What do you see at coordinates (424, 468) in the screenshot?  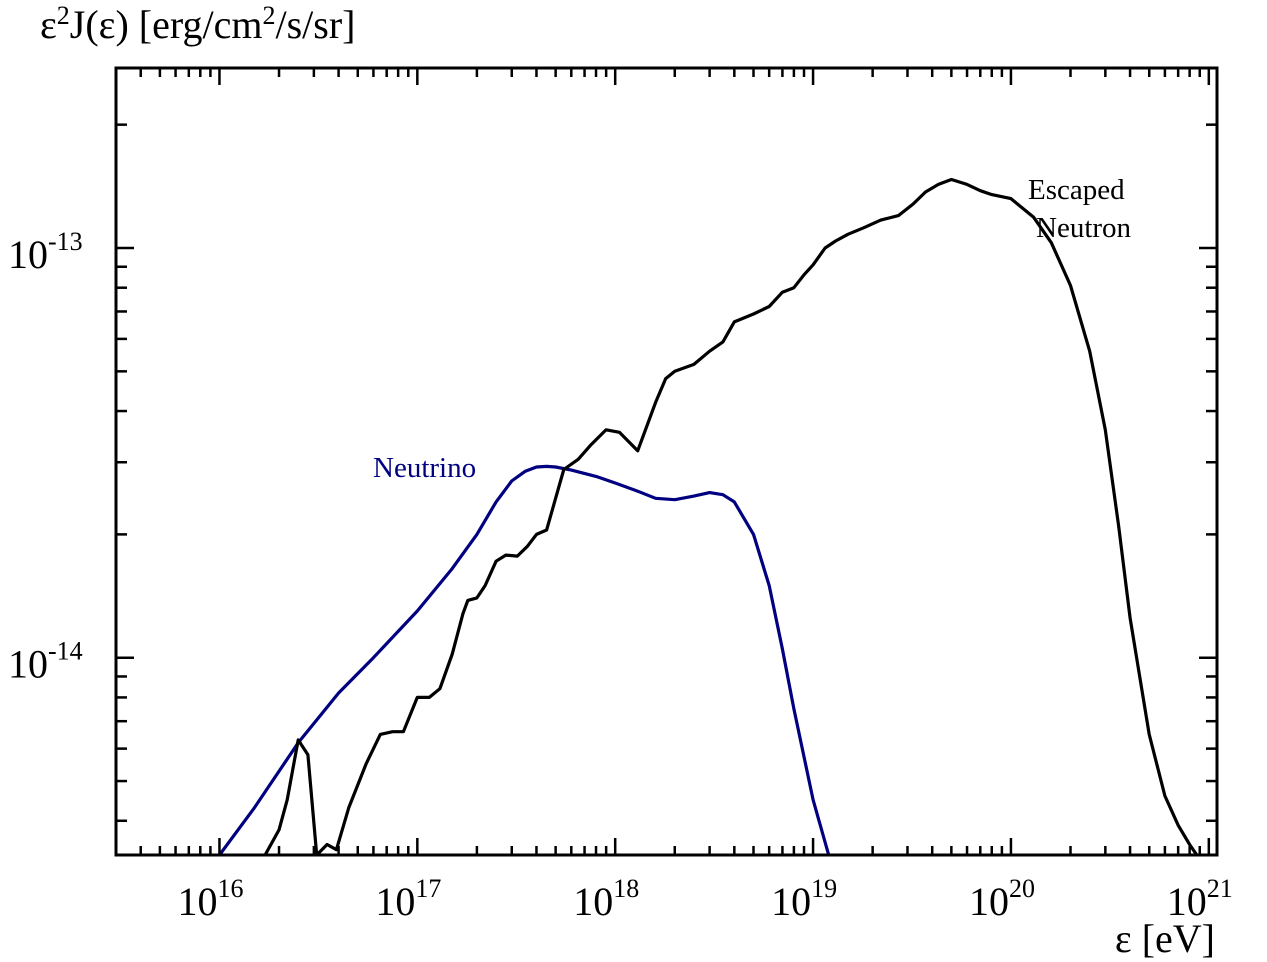 I see `neutrino-series-label: Neutrino` at bounding box center [424, 468].